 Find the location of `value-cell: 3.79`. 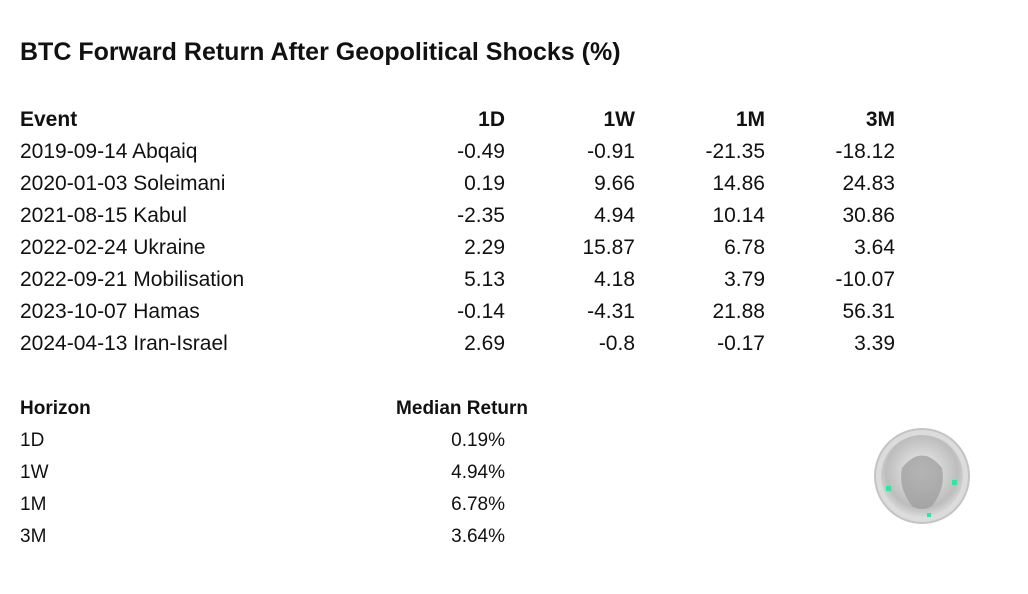

value-cell: 3.79 is located at coordinates (744, 279).